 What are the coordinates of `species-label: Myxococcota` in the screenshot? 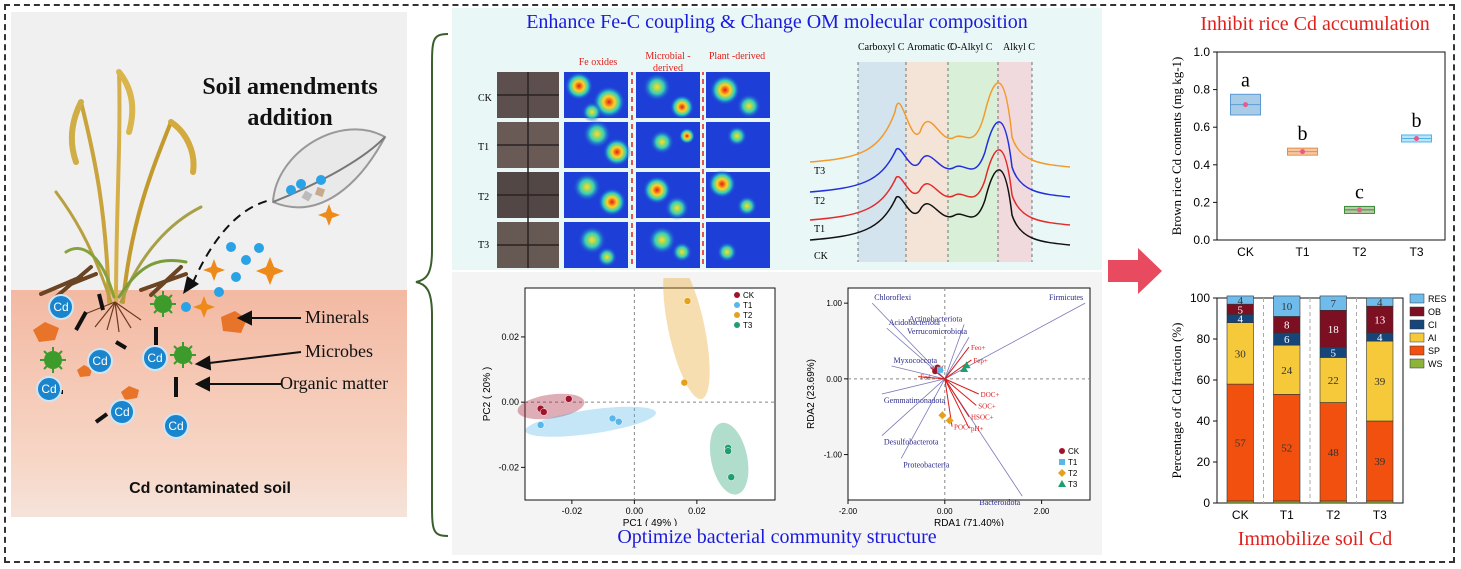 It's located at (916, 360).